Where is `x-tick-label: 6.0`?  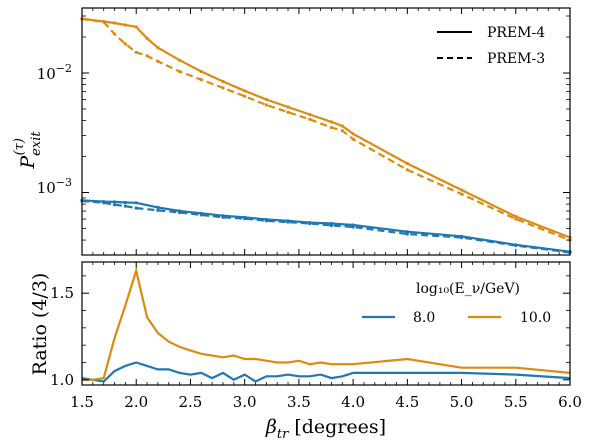
x-tick-label: 6.0 is located at coordinates (570, 402).